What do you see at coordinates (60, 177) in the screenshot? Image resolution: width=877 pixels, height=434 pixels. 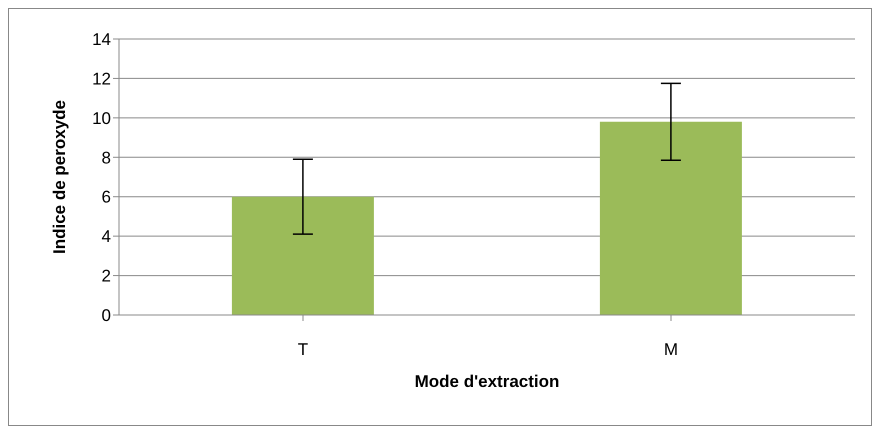 I see `y-axis-title: Indice de peroxyde` at bounding box center [60, 177].